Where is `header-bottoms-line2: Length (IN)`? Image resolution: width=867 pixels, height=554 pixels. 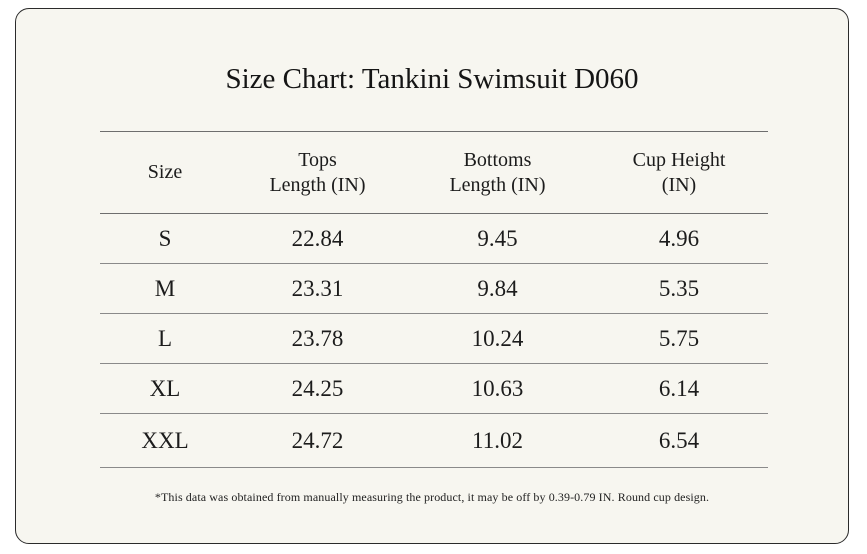 header-bottoms-line2: Length (IN) is located at coordinates (497, 184).